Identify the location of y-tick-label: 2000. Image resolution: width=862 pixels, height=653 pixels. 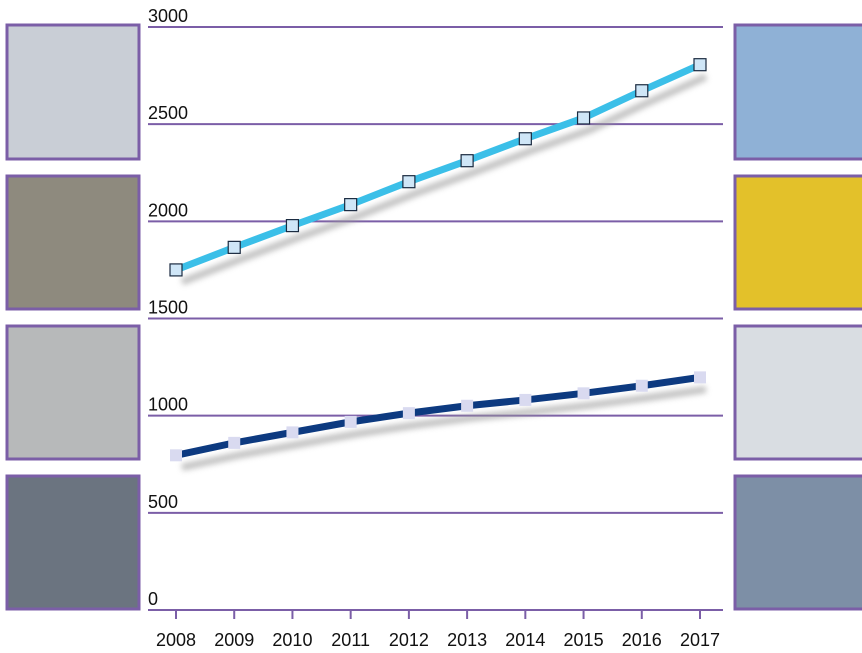
(168, 210).